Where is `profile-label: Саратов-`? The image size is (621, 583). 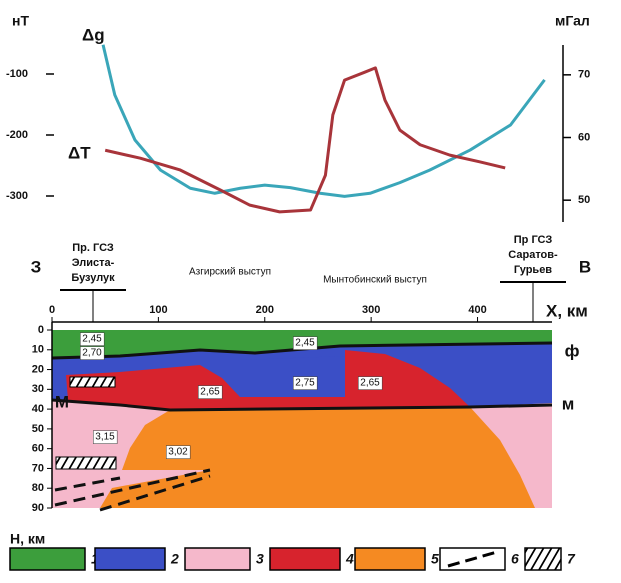 profile-label: Саратов- is located at coordinates (533, 255).